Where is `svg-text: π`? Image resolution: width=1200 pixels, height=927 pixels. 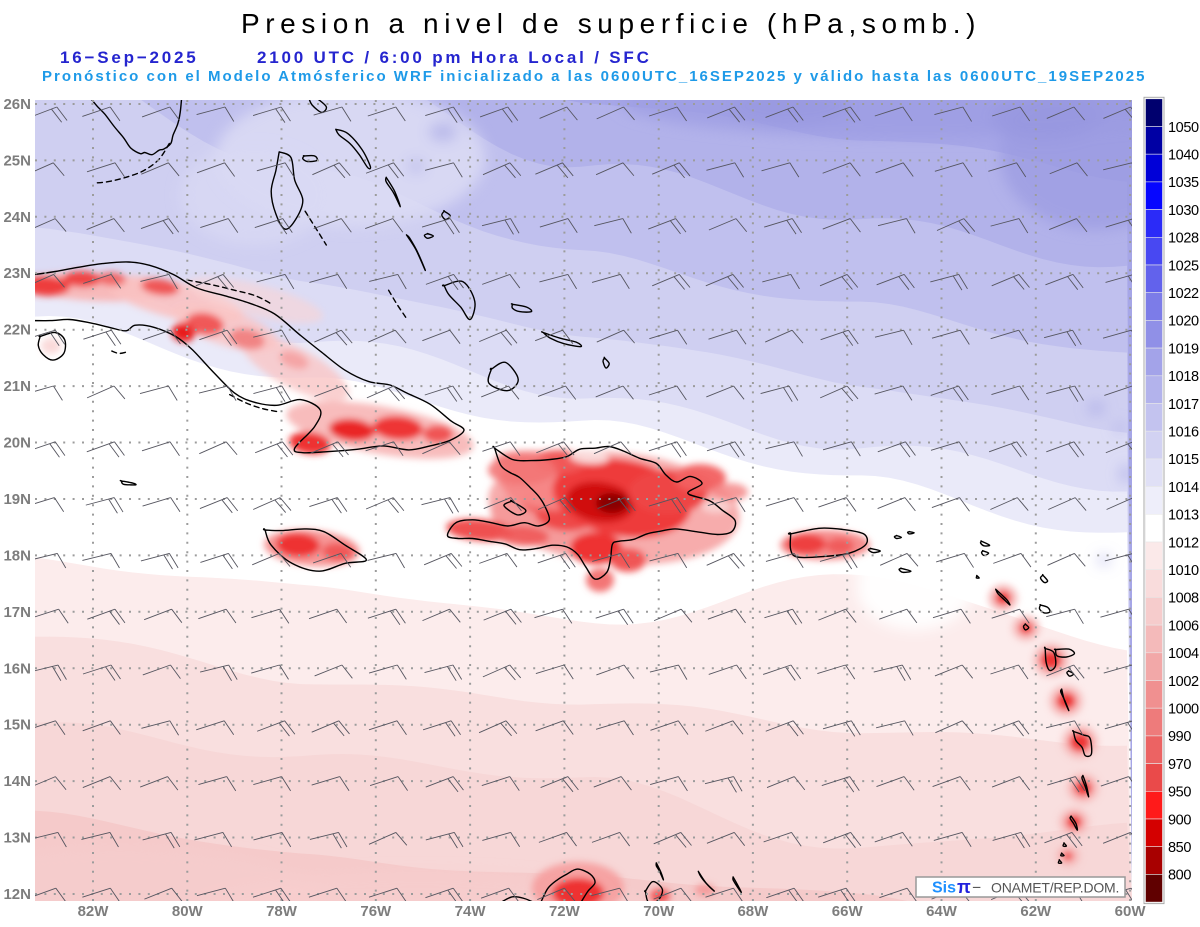
svg-text: π is located at coordinates (964, 887).